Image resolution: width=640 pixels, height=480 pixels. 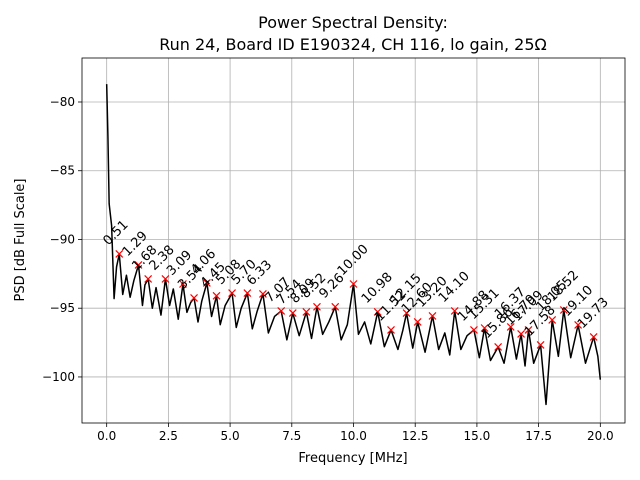 I want to click on x-tick-label: 10.0, so click(x=353, y=436).